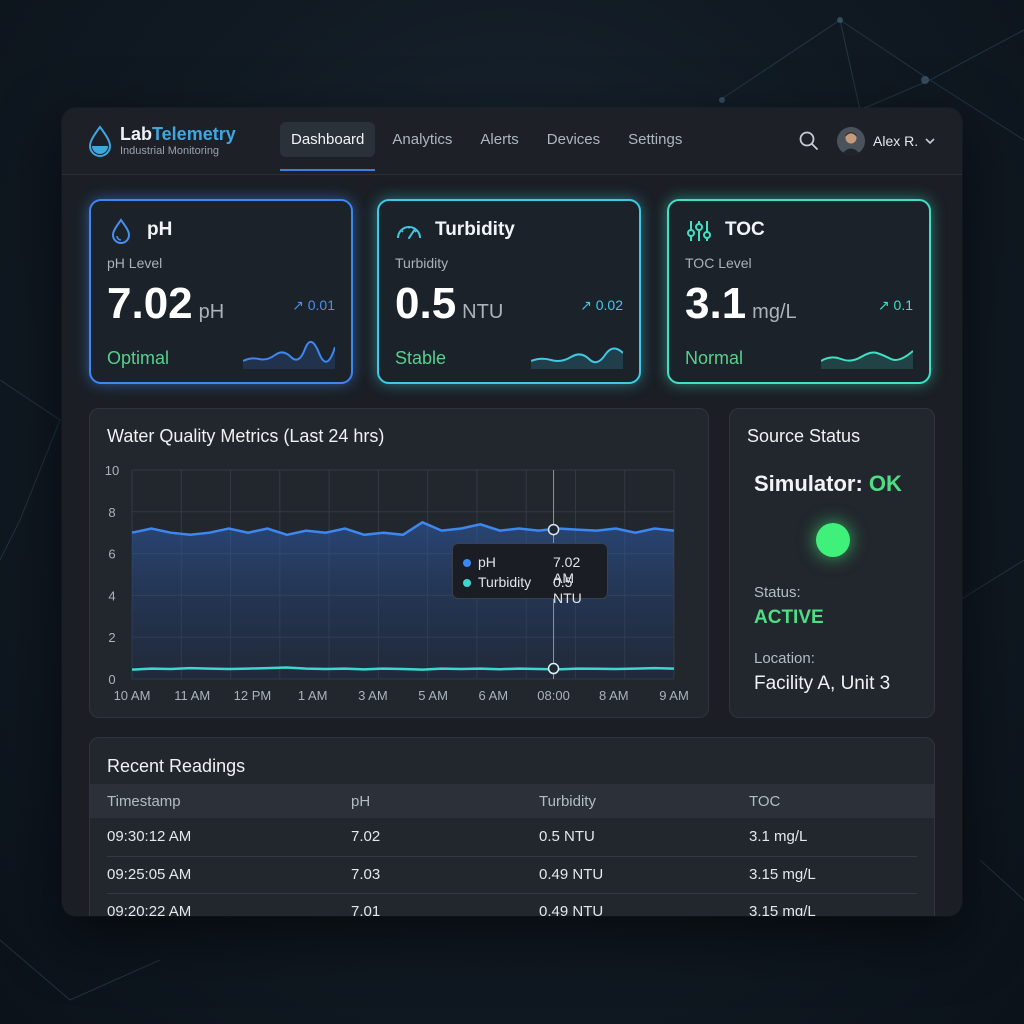 This screenshot has height=1024, width=1024. Describe the element at coordinates (655, 139) in the screenshot. I see `nav-settings: Settings` at that location.